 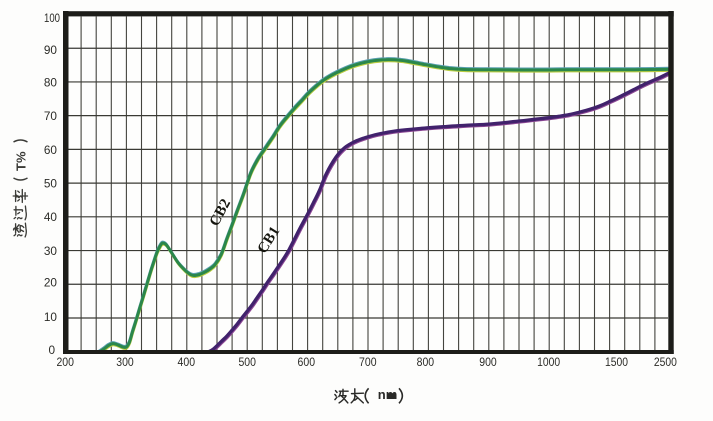 I want to click on svg-text: 600, so click(x=307, y=362).